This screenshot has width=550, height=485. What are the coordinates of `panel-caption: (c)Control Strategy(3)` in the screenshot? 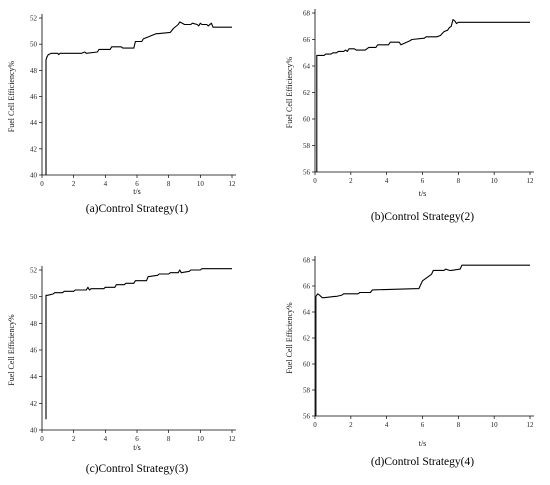 It's located at (137, 469).